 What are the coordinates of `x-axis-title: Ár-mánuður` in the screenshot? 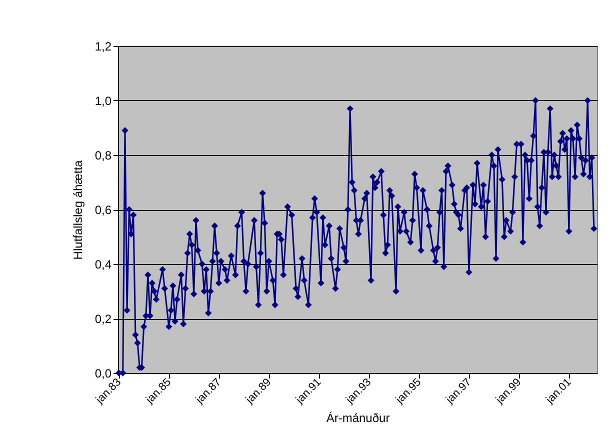 It's located at (358, 418).